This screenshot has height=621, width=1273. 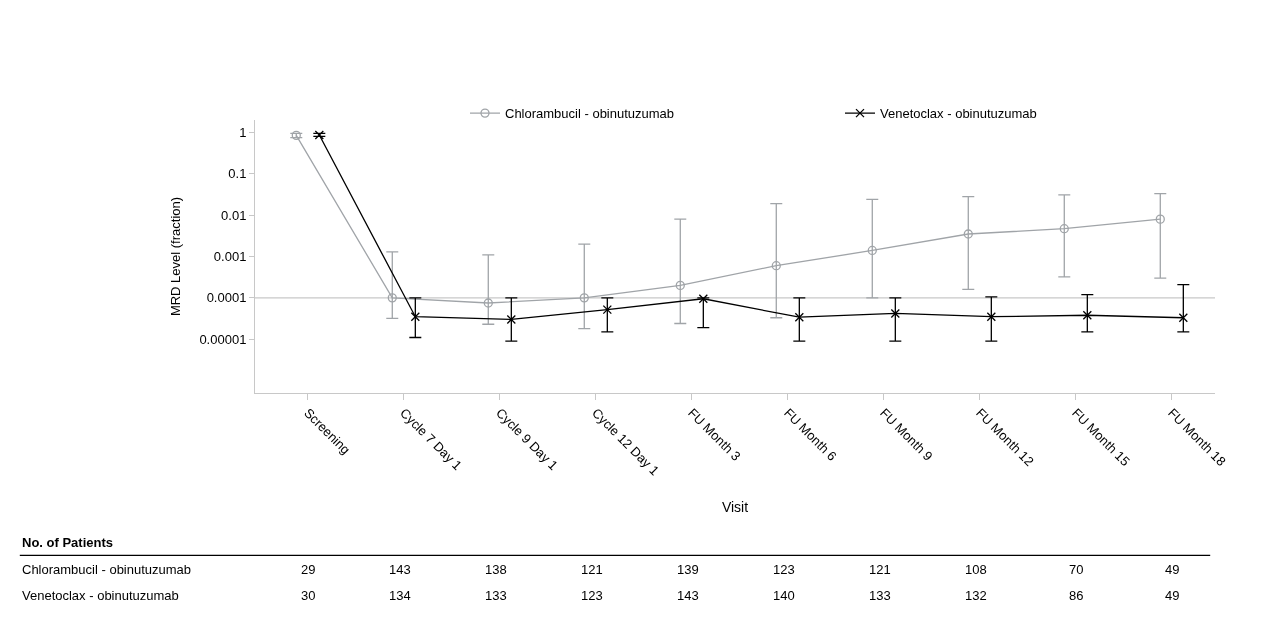 I want to click on text: Venetoclax - obinutuzumab, so click(x=100, y=595).